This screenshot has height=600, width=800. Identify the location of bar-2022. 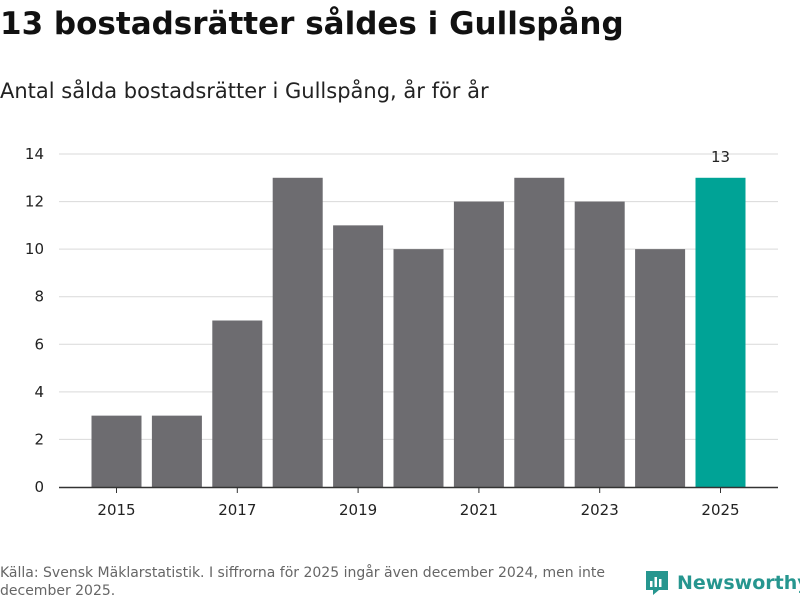
(539, 332).